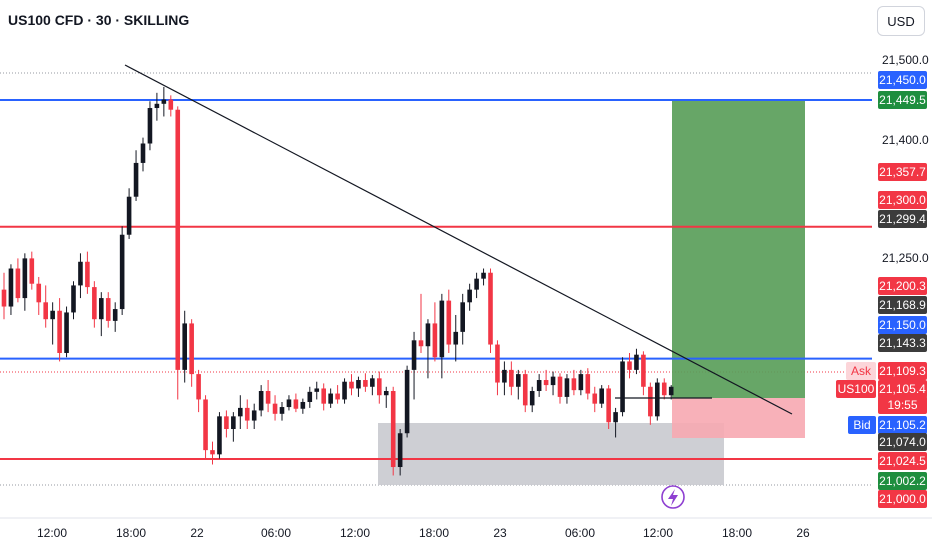  Describe the element at coordinates (738, 249) in the screenshot. I see `target-zone` at that location.